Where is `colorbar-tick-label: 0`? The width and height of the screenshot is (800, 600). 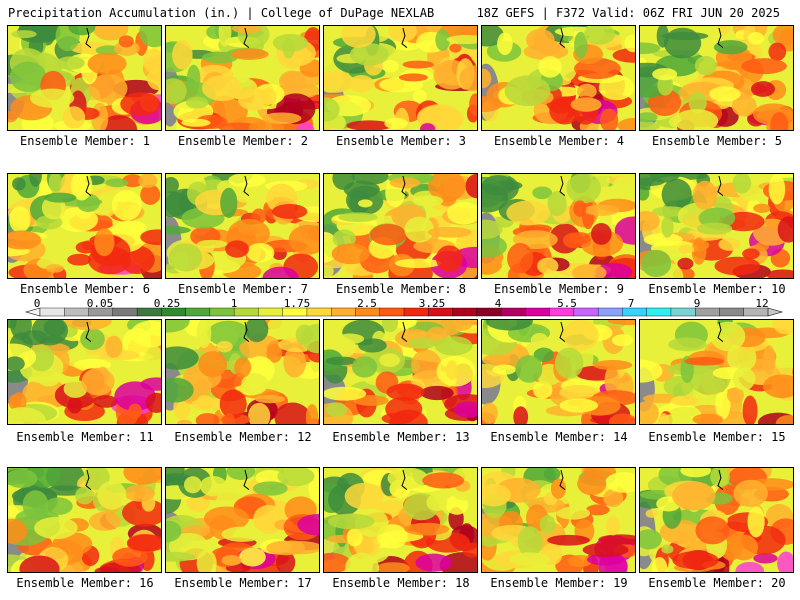 colorbar-tick-label: 0 is located at coordinates (37, 303).